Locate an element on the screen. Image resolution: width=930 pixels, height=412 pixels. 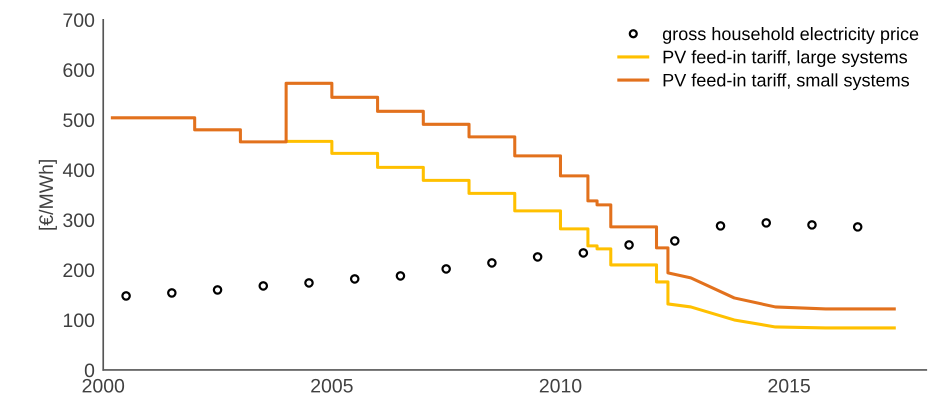
x-tick-label: 2005 is located at coordinates (332, 385).